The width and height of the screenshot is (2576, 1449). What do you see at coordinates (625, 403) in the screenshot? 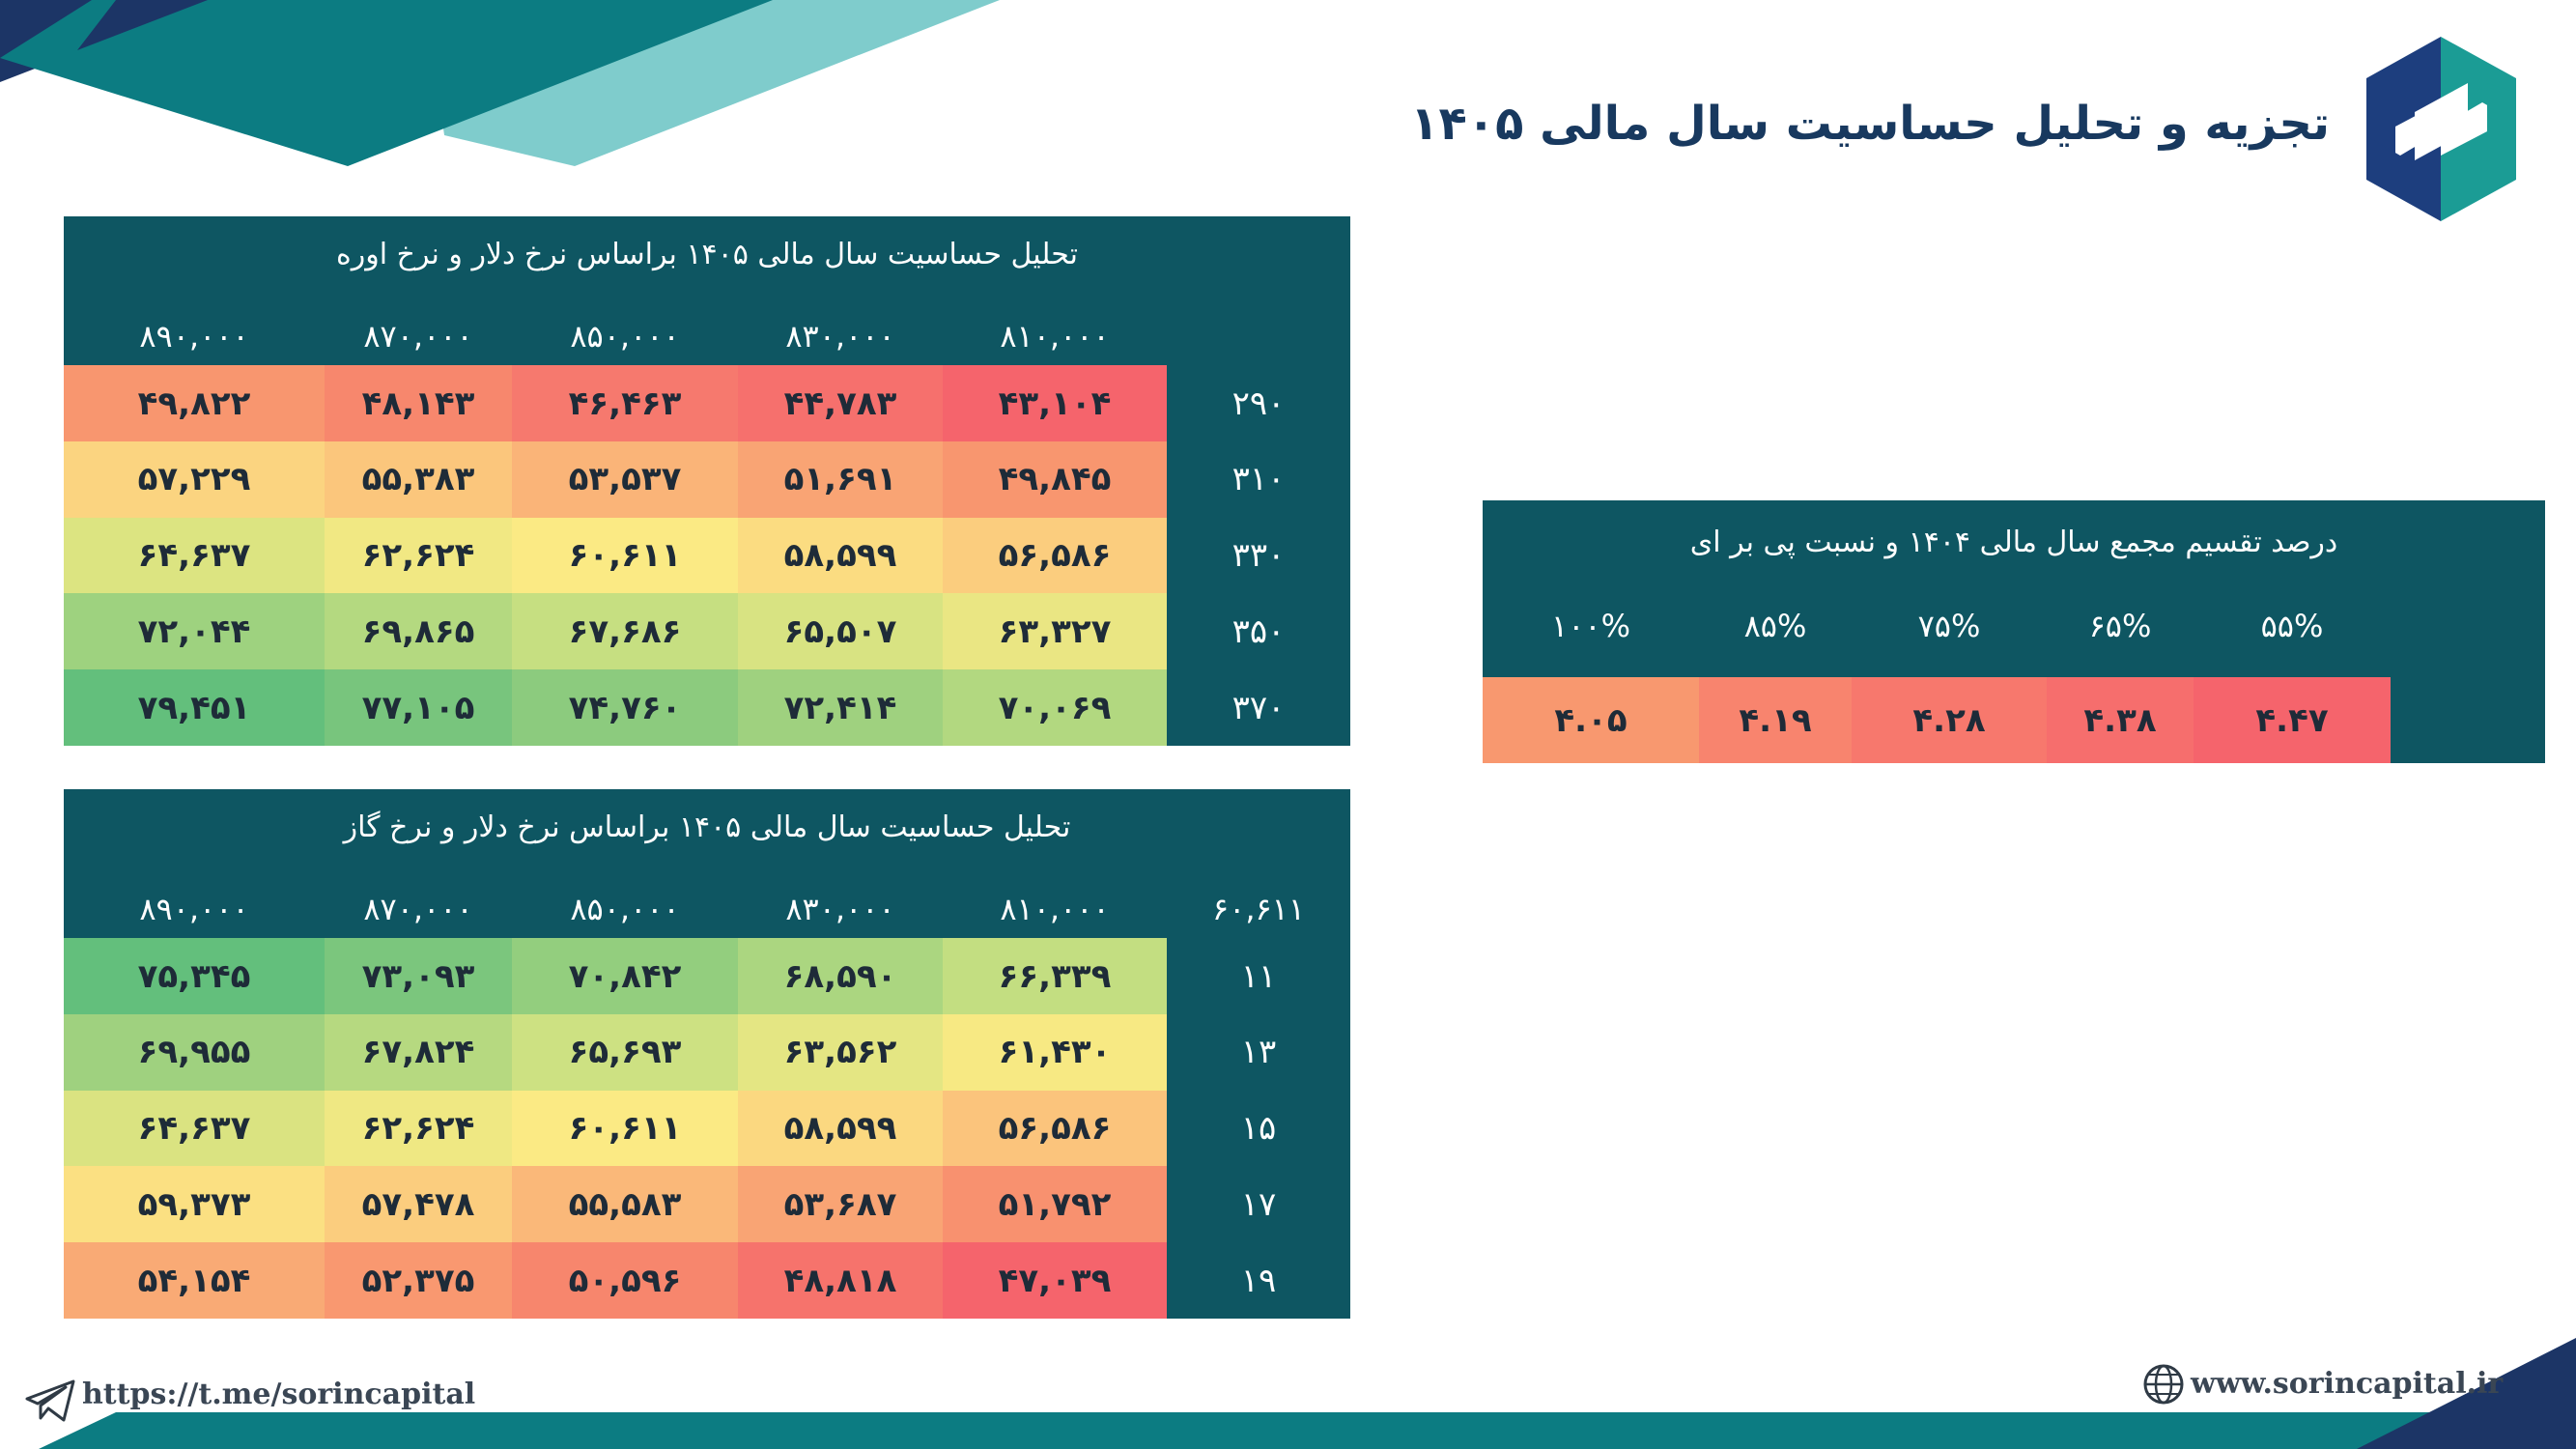
I see `heatmap-cell: ۴۶,۴۶۳` at bounding box center [625, 403].